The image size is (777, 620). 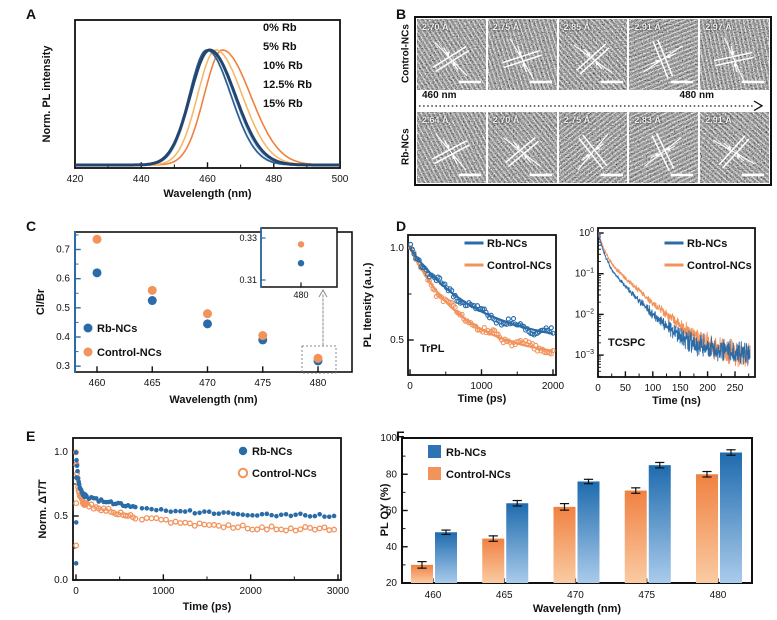 What do you see at coordinates (385, 509) in the screenshot?
I see `panel-f-ylabel: PL QY (%)` at bounding box center [385, 509].